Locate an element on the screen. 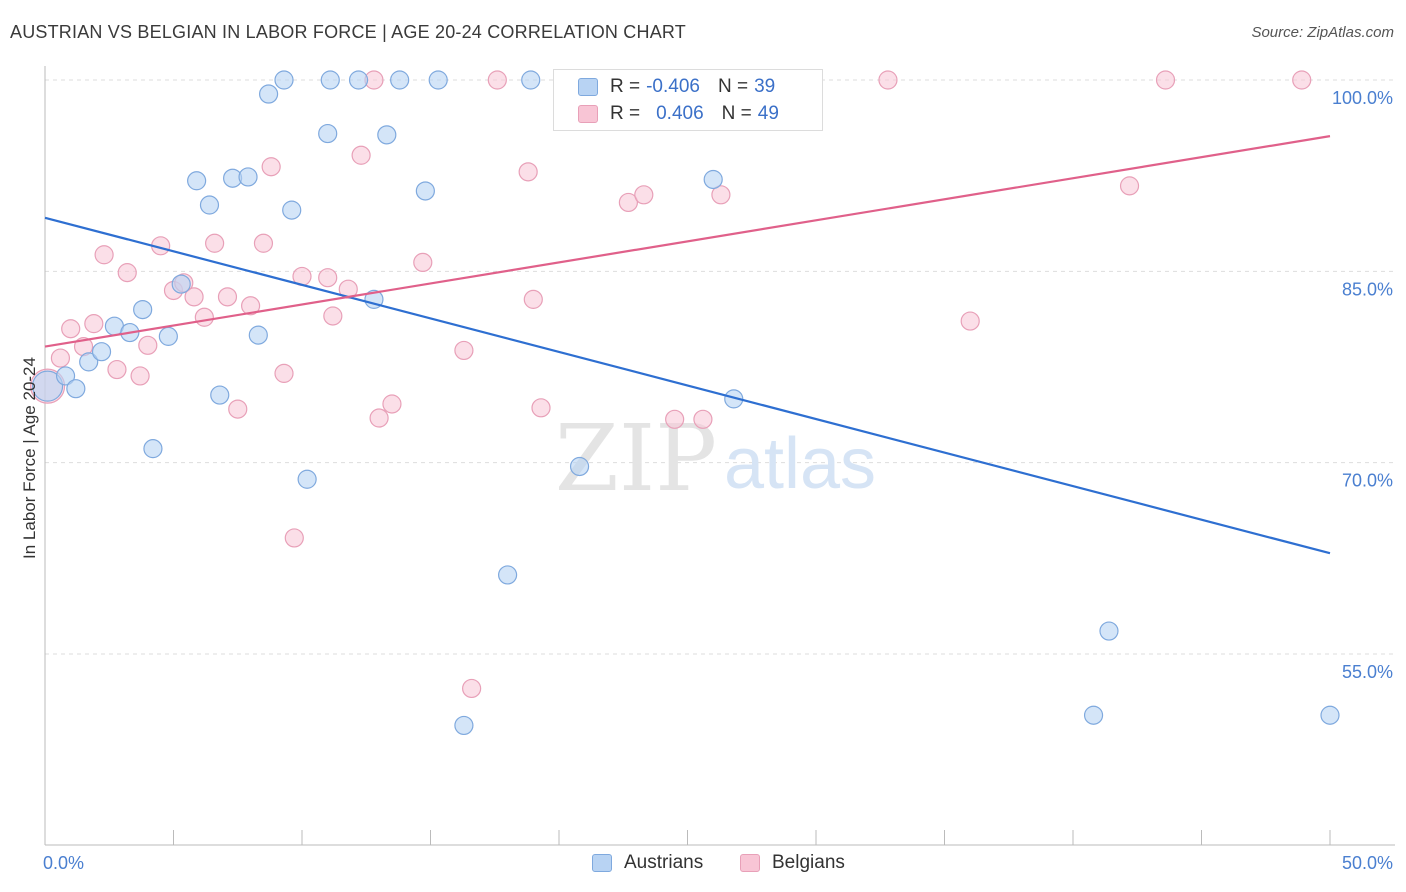 The height and width of the screenshot is (892, 1406). r-value-austrians: -0.406 is located at coordinates (673, 86).